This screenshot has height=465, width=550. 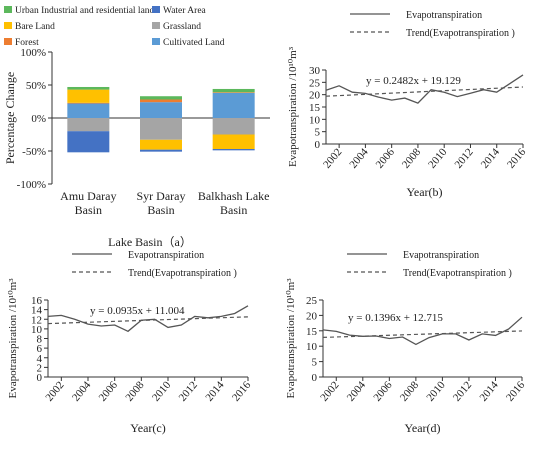 What do you see at coordinates (36, 86) in the screenshot?
I see `chart-a-y-tick-label: 50%` at bounding box center [36, 86].